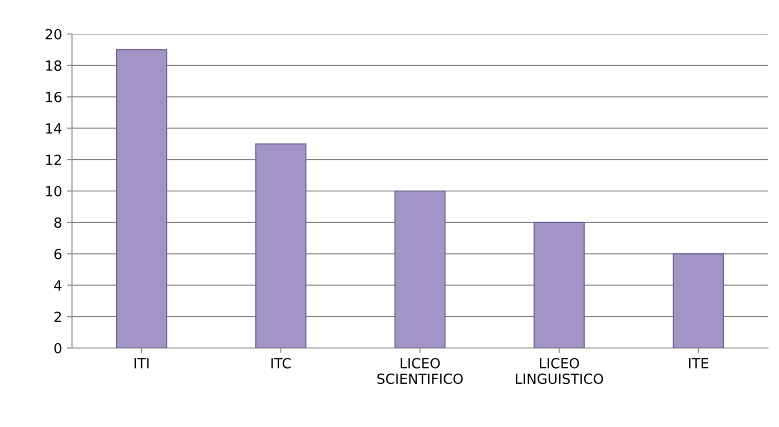  What do you see at coordinates (141, 363) in the screenshot?
I see `x-tick-label: ITI` at bounding box center [141, 363].